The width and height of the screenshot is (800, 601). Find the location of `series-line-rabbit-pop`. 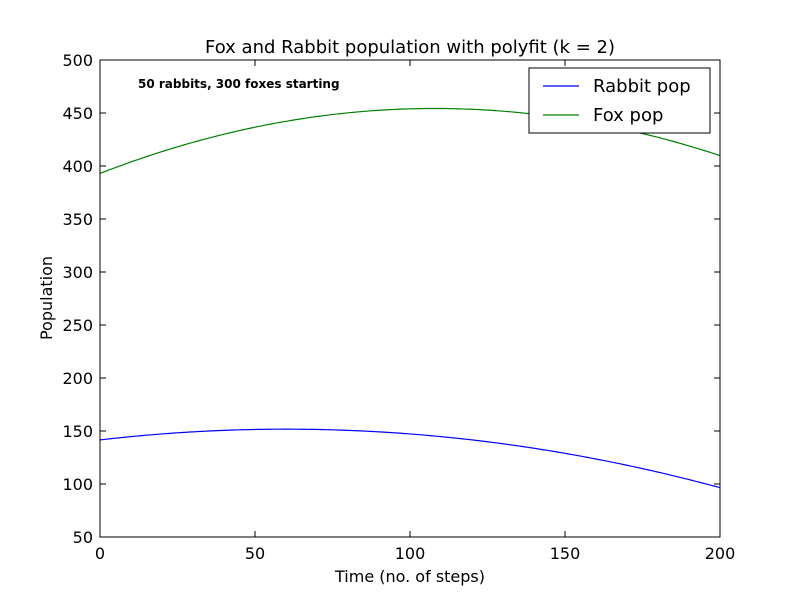

series-line-rabbit-pop is located at coordinates (410, 458).